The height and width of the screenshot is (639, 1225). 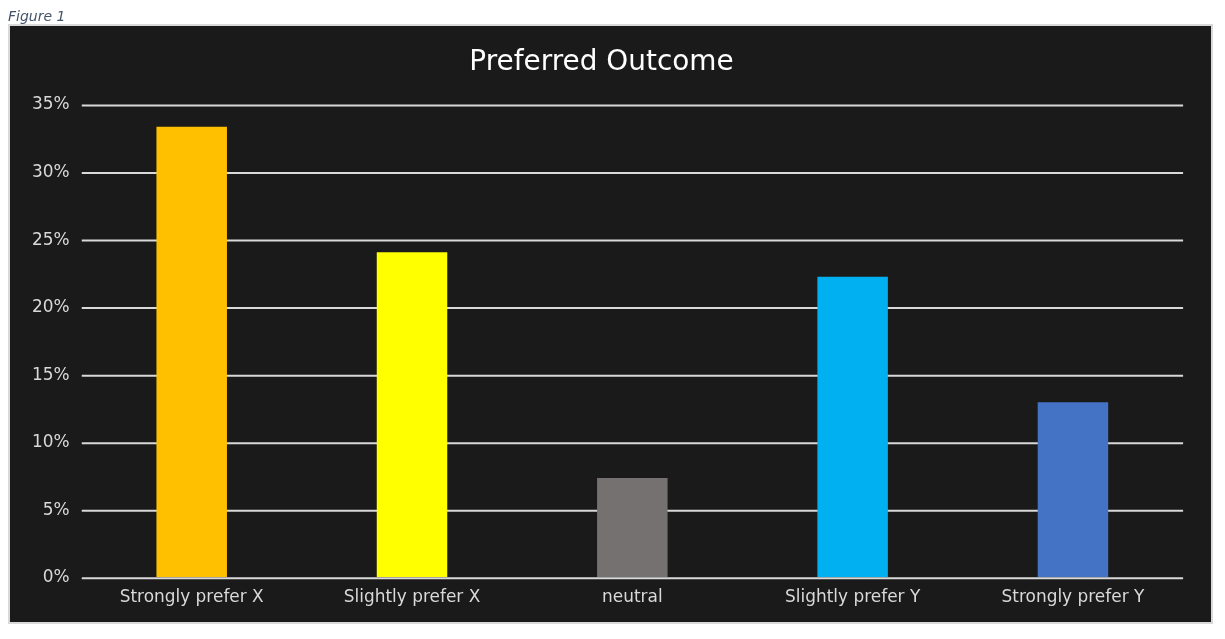 What do you see at coordinates (56, 508) in the screenshot?
I see `y-tick-label: 5%` at bounding box center [56, 508].